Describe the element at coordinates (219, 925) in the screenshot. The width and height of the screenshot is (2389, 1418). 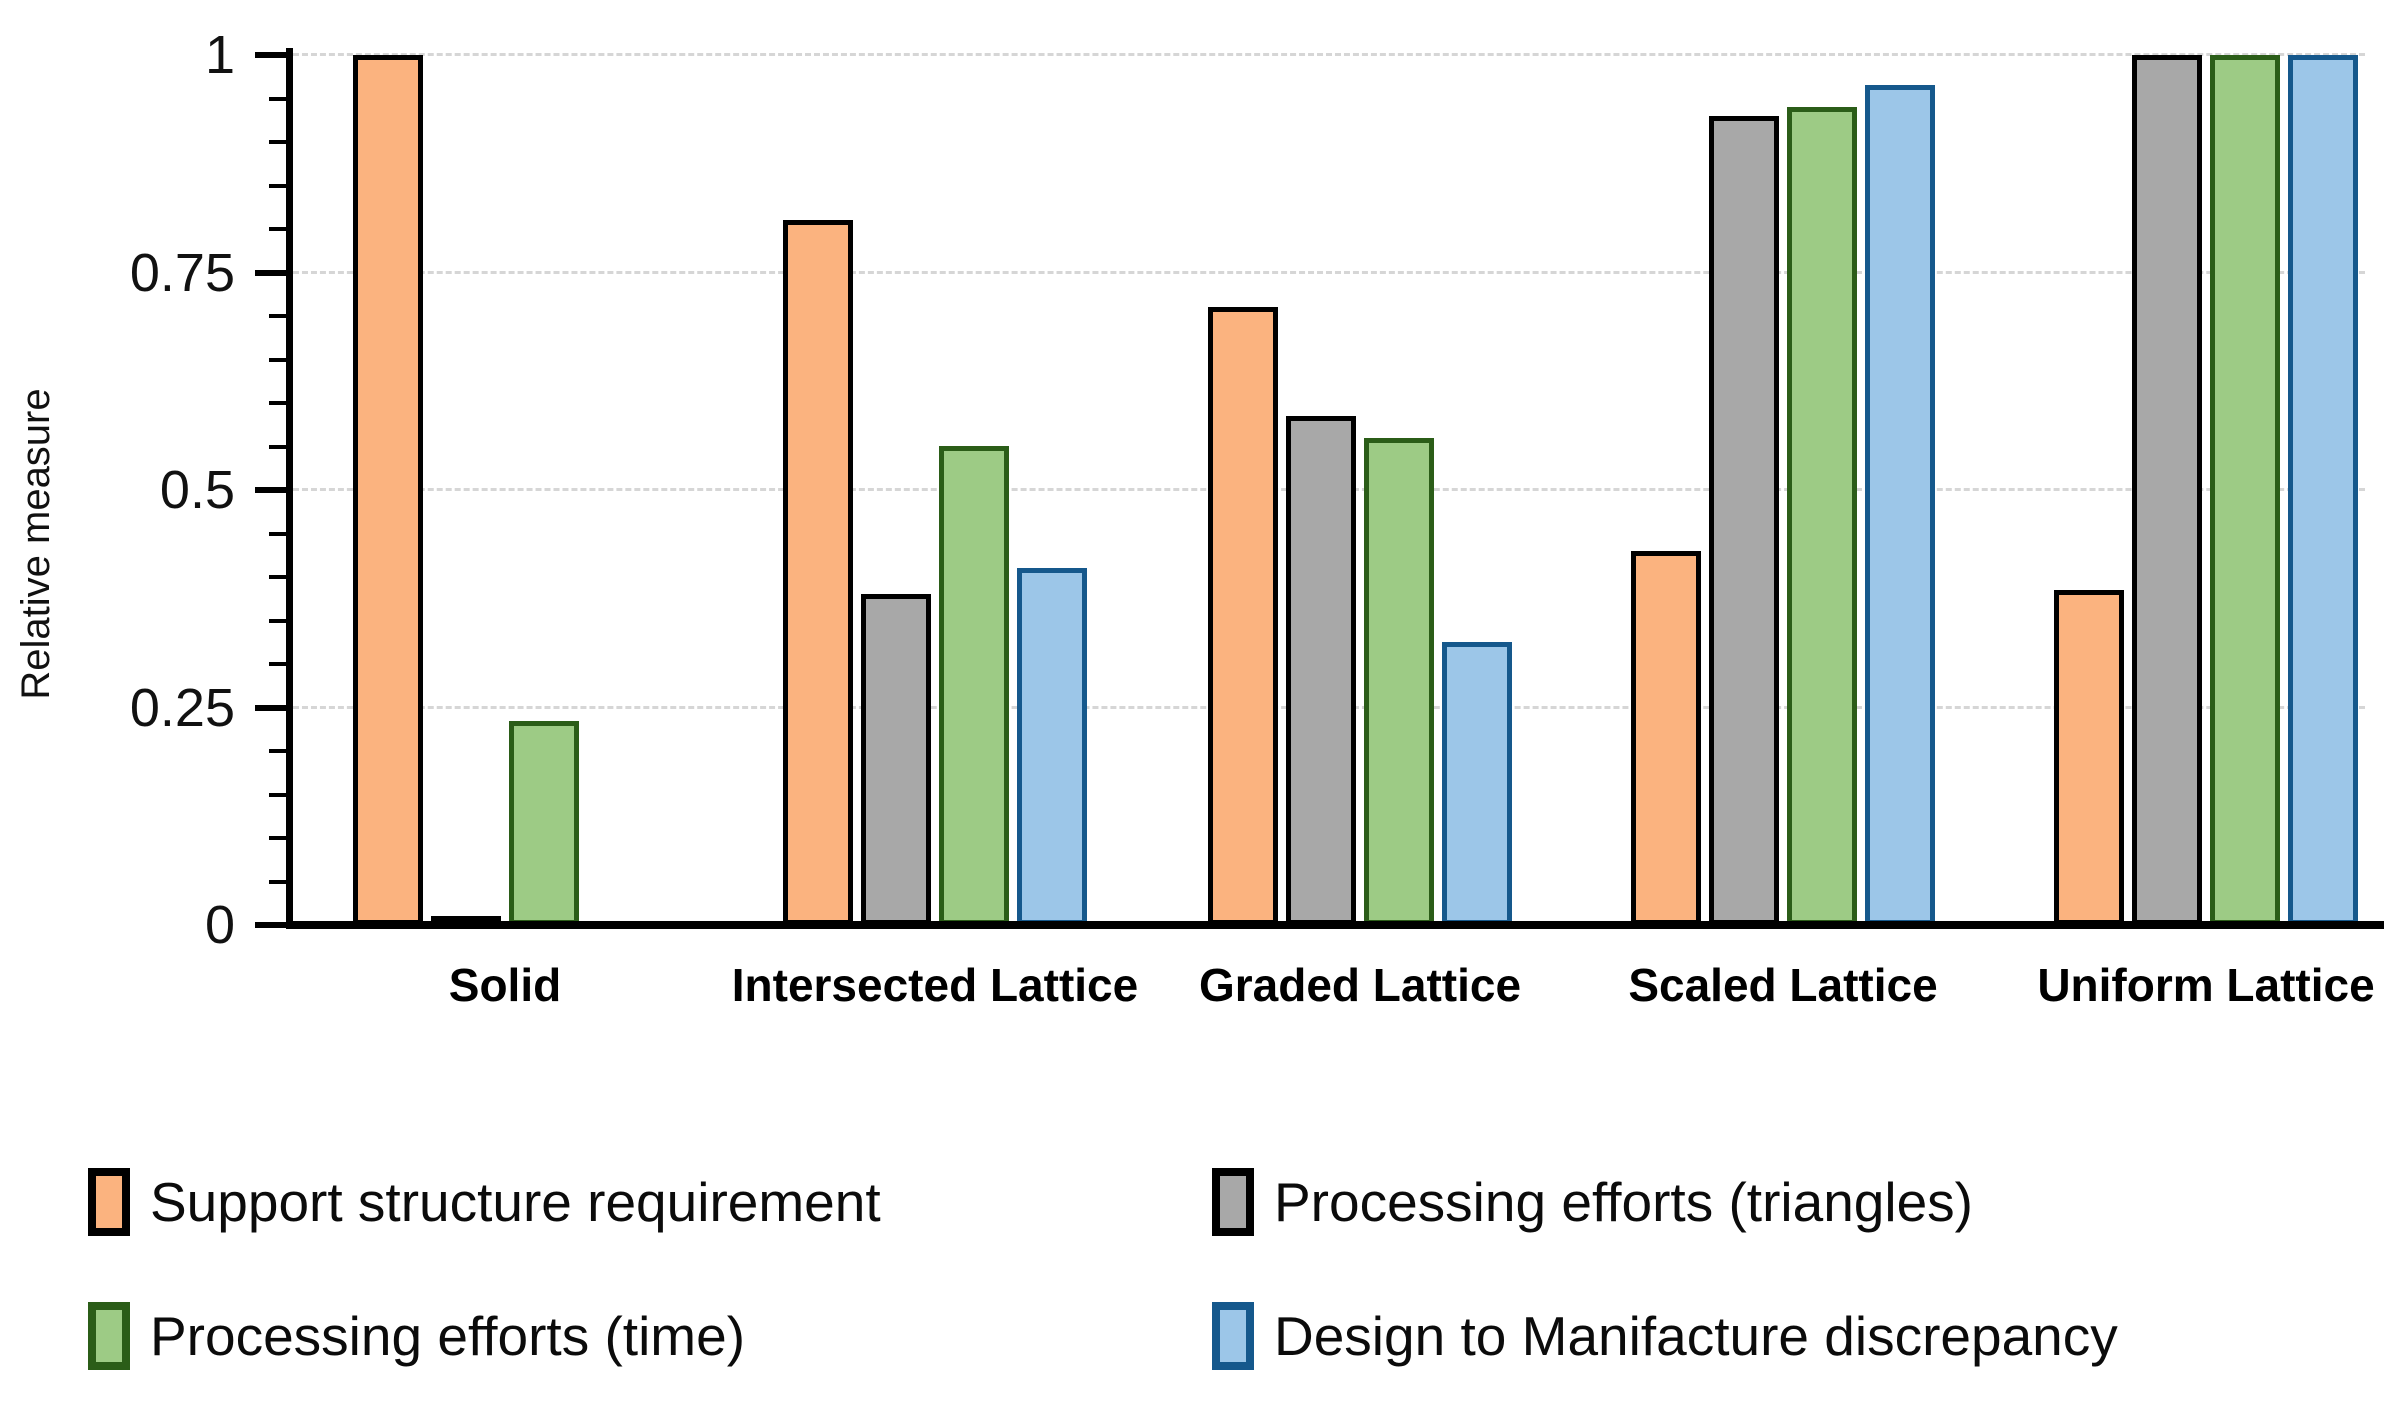
I see `y-tick-label-0: 0` at that location.